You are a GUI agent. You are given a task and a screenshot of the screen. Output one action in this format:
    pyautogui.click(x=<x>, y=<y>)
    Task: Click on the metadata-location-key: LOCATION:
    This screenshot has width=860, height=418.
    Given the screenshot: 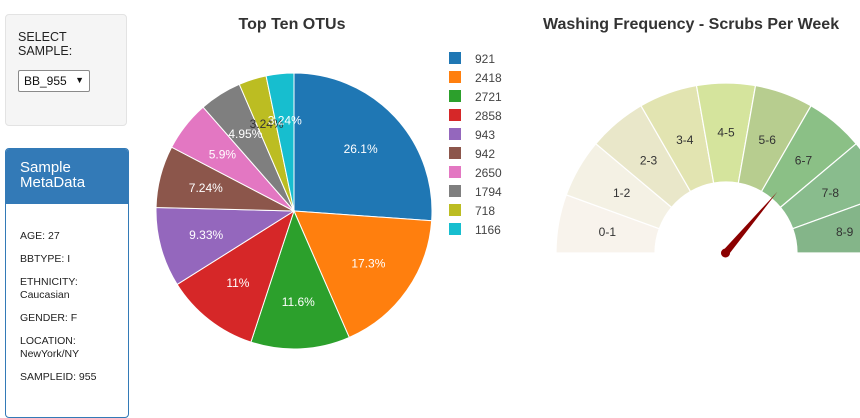 What is the action you would take?
    pyautogui.click(x=48, y=341)
    